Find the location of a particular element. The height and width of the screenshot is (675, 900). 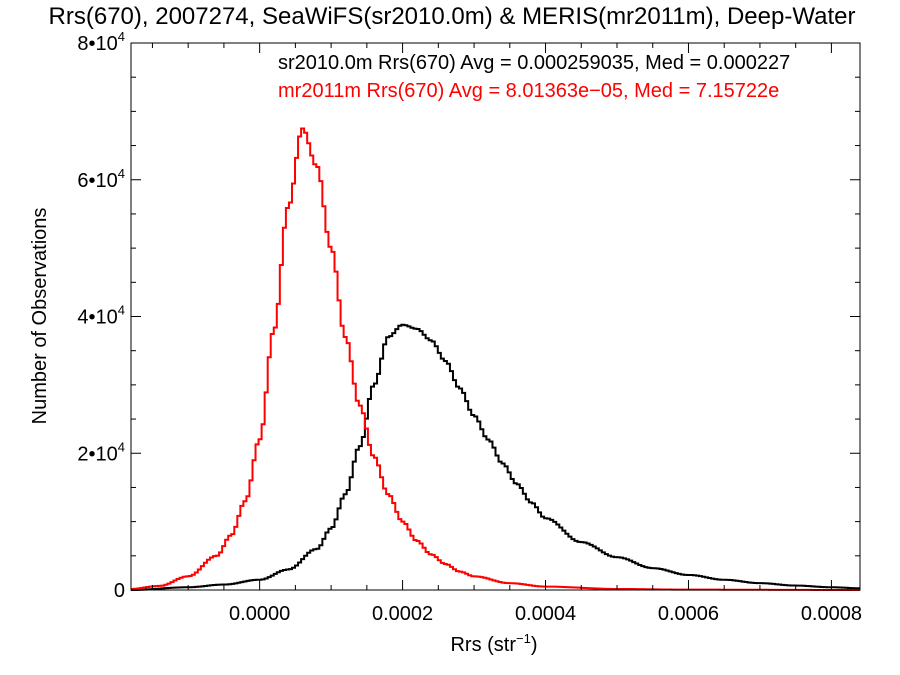

x-tick-label: 0.0004 is located at coordinates (545, 614).